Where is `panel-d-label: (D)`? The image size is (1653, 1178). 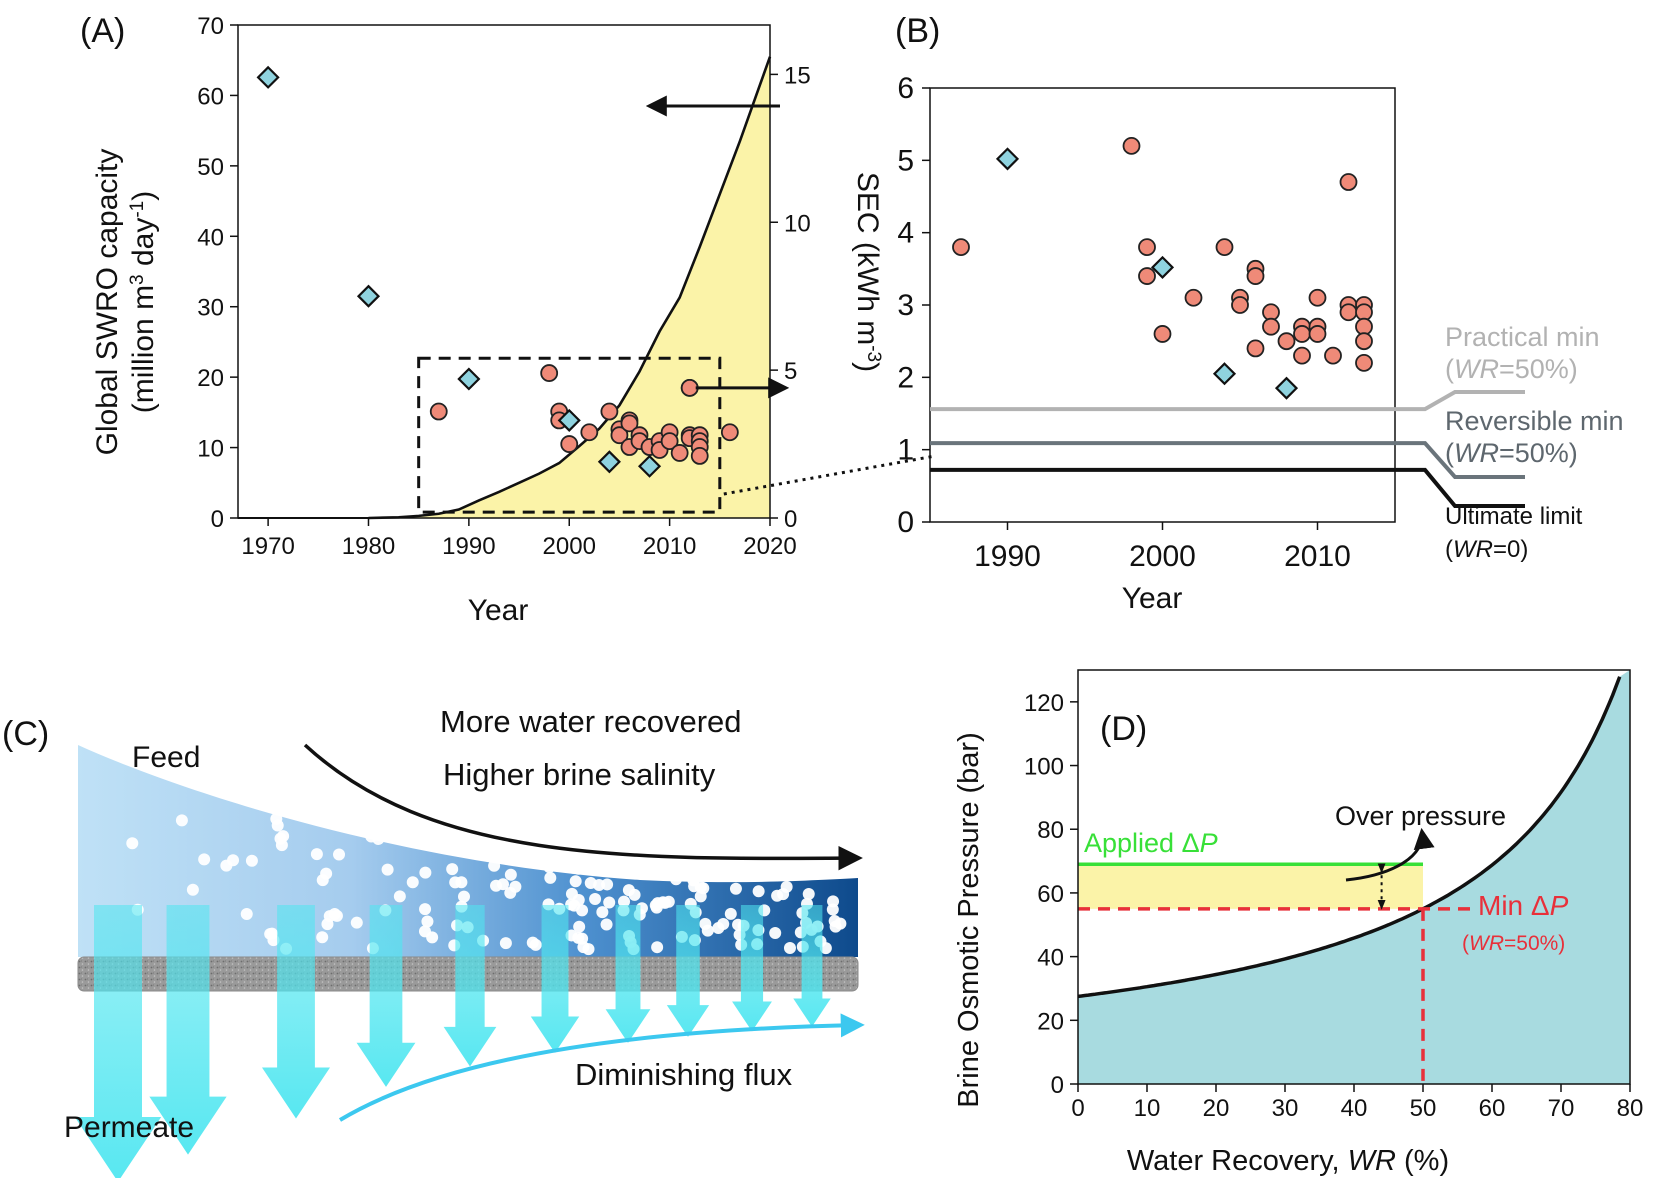
panel-d-label: (D) is located at coordinates (1123, 729).